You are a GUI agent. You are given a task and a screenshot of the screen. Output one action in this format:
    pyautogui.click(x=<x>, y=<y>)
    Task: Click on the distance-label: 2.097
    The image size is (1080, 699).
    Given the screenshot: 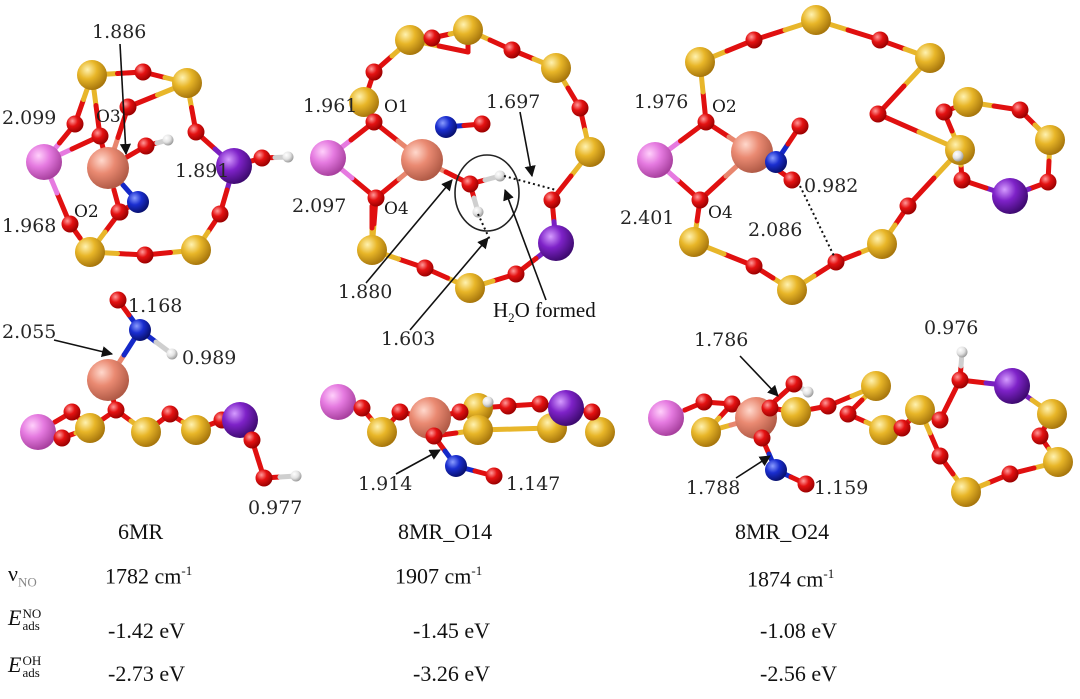 What is the action you would take?
    pyautogui.click(x=319, y=206)
    